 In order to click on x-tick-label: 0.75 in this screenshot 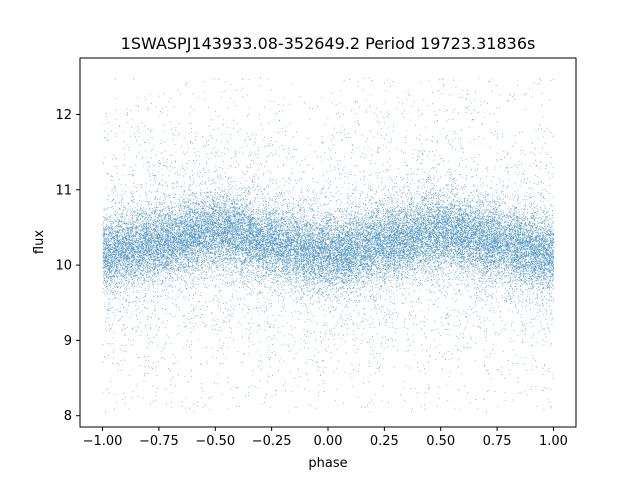, I will do `click(497, 441)`.